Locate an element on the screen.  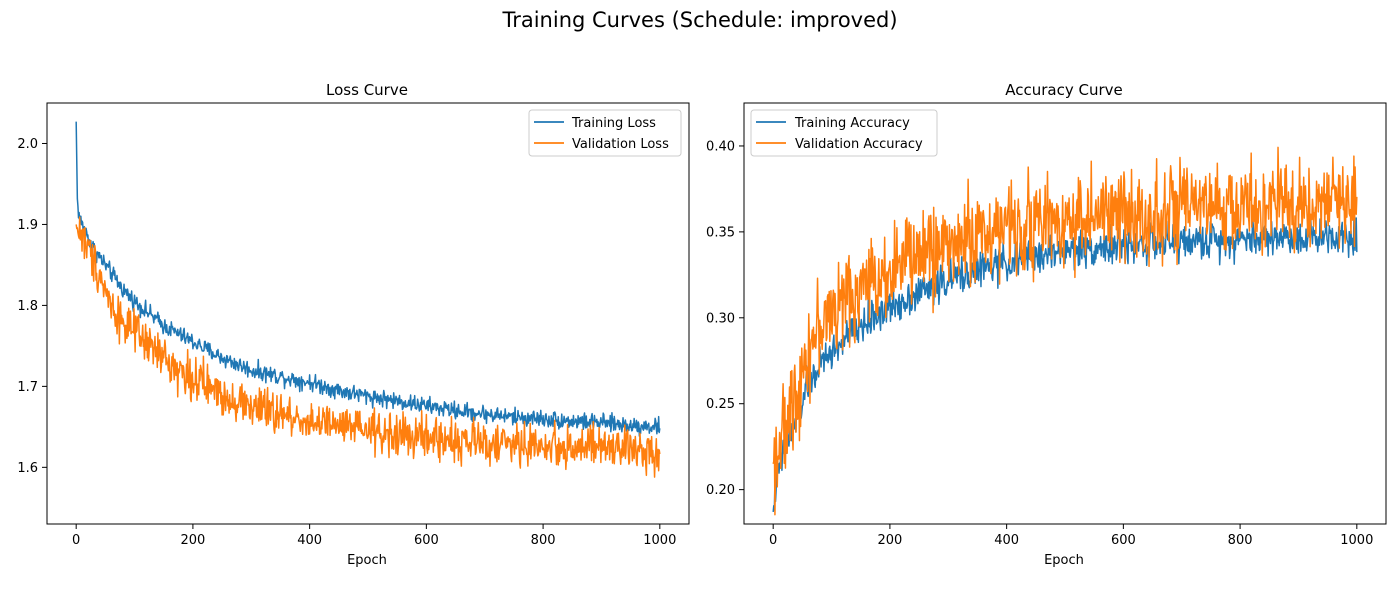
loss-y-tick-label: 1.7 is located at coordinates (27, 387).